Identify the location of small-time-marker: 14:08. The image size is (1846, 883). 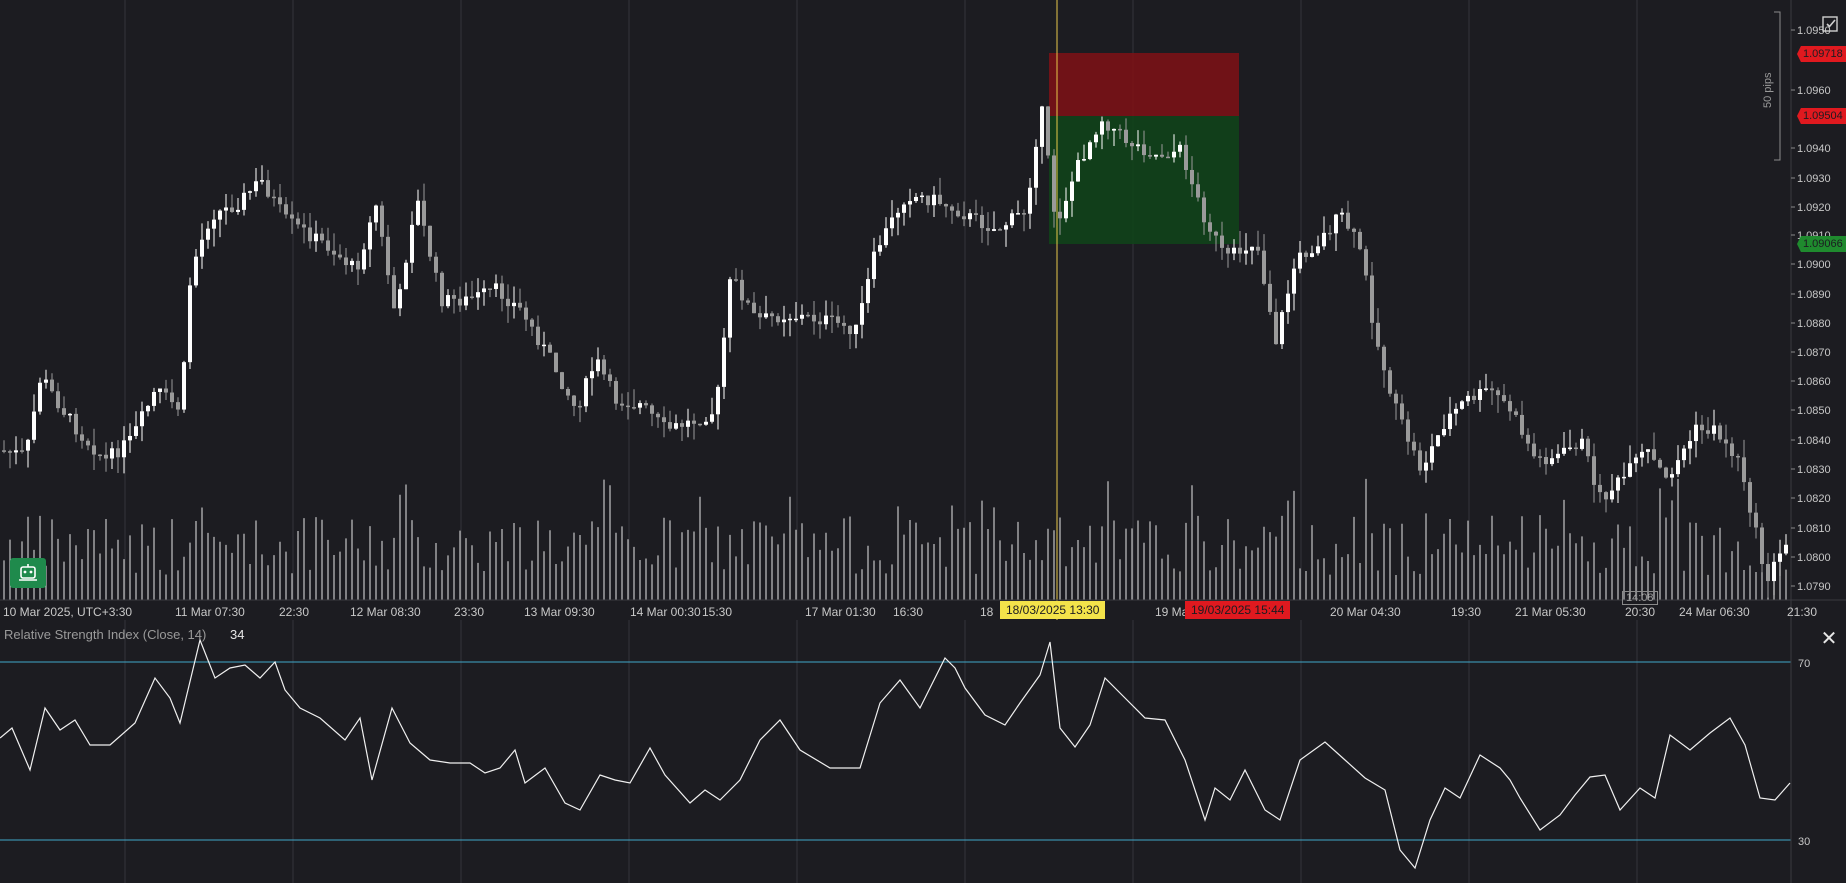
(1640, 598).